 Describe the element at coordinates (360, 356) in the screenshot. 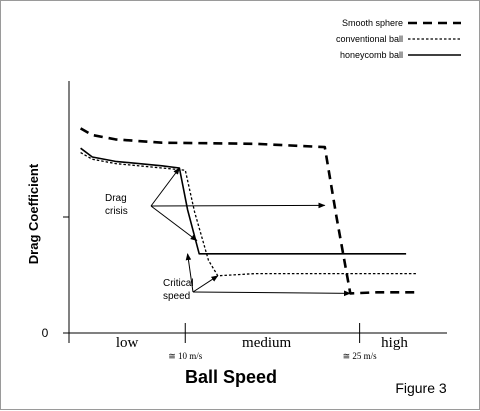

I see `x-marker-label: ≅ 25 m/s` at that location.